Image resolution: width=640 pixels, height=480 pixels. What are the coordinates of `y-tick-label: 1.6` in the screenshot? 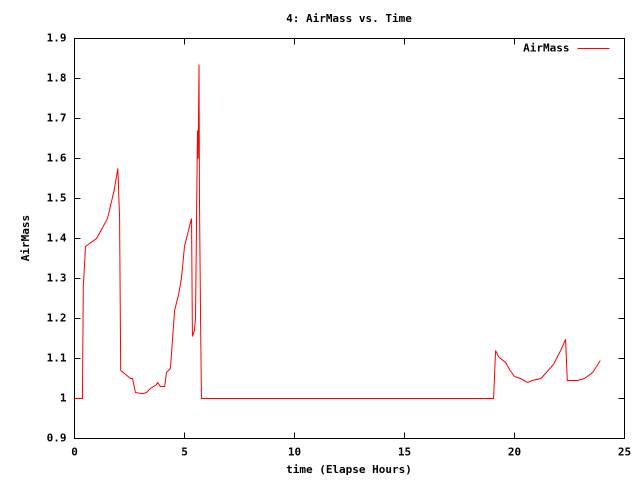 It's located at (57, 158).